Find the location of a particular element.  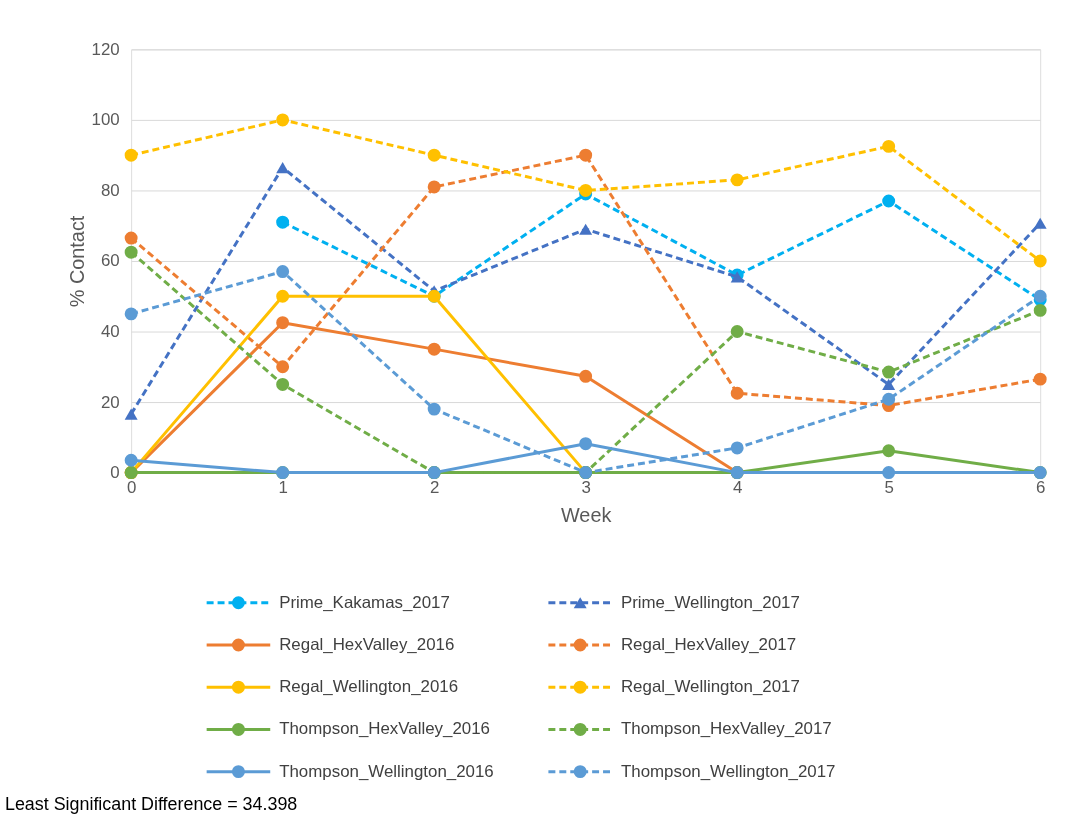

x-tick-label: 6 is located at coordinates (1040, 487).